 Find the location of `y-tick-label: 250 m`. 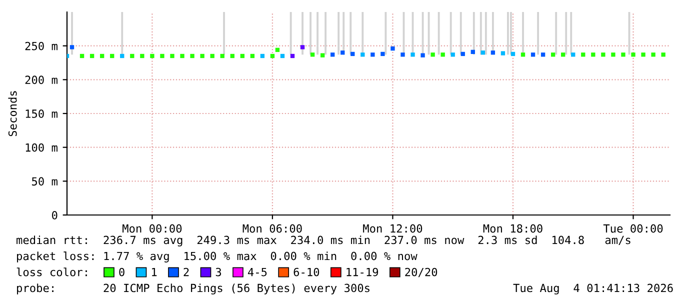

y-tick-label: 250 m is located at coordinates (41, 46).